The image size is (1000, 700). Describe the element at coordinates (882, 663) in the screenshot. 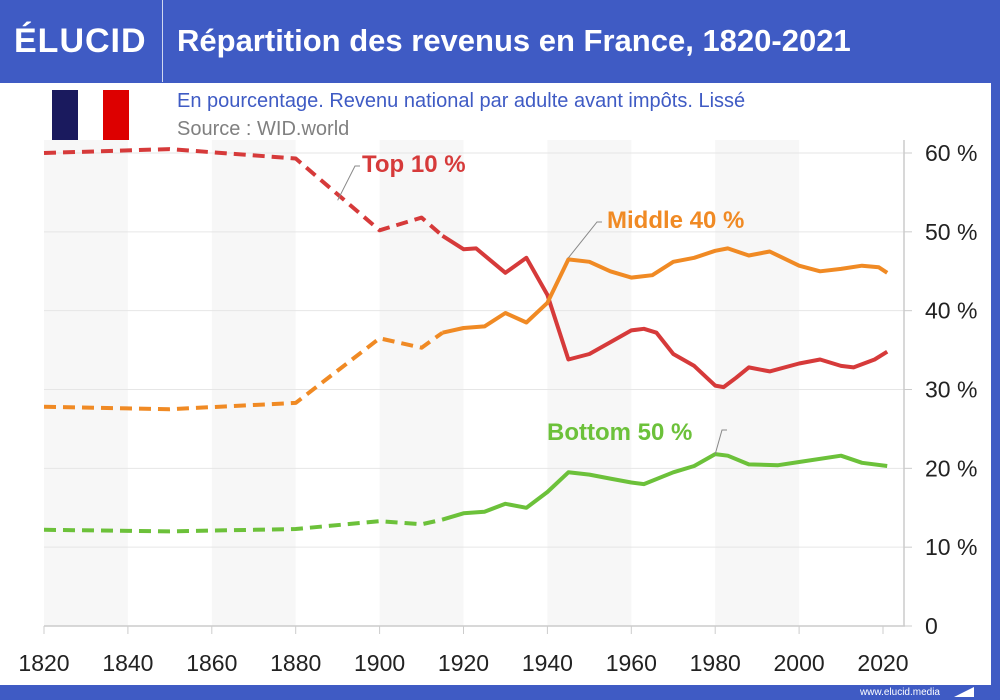

I see `x-tick-label: 2020` at that location.